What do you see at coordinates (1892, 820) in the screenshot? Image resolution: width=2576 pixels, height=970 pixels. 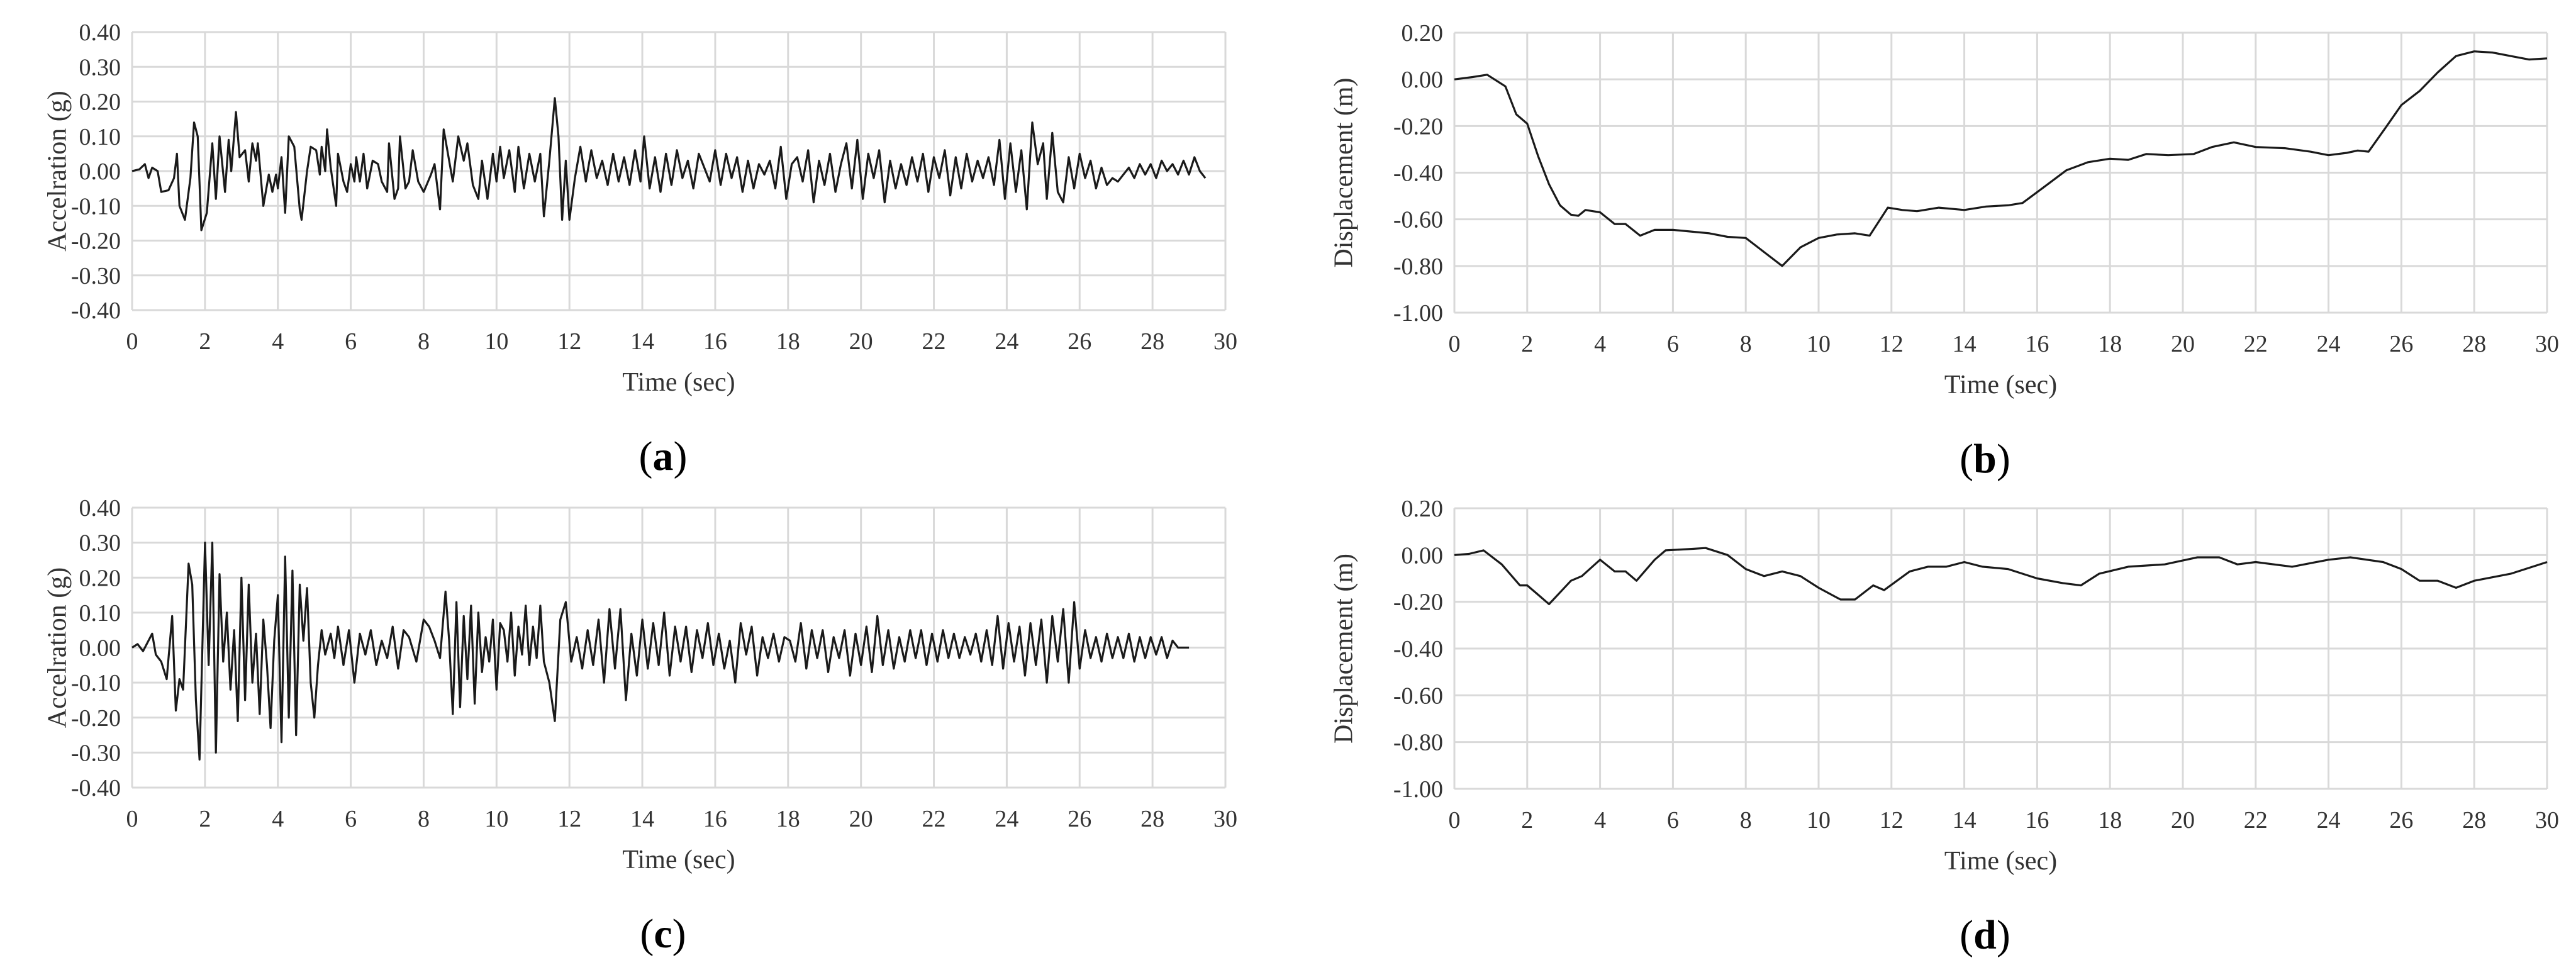 I see `x-tick-label: 12` at bounding box center [1892, 820].